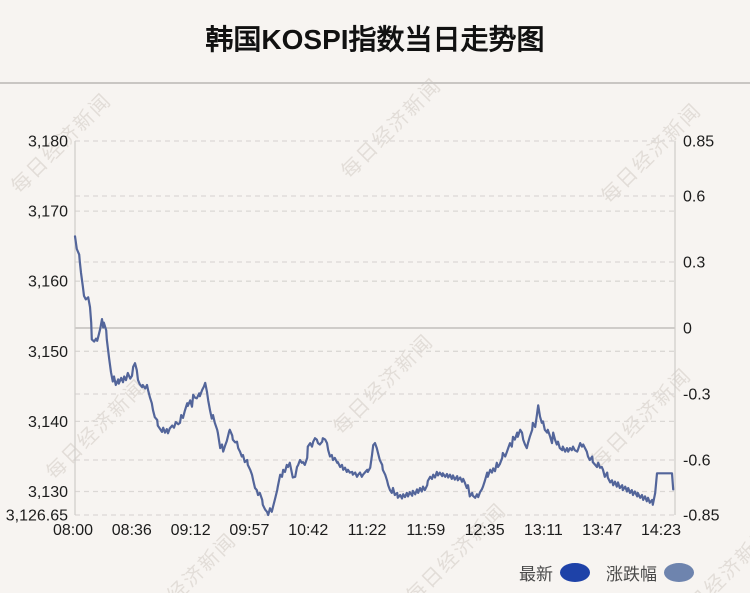 This screenshot has width=750, height=593. I want to click on y-axis-right-tick-label: 0, so click(687, 329).